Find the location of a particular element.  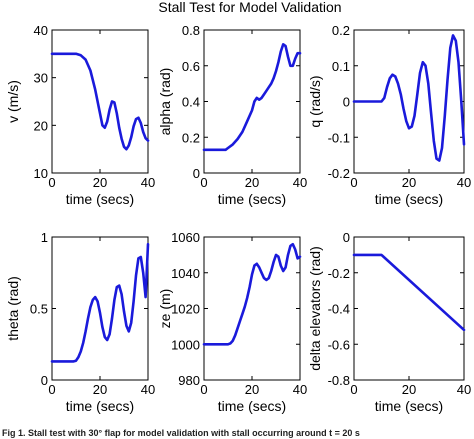

y-tick-label: 20 is located at coordinates (41, 125).